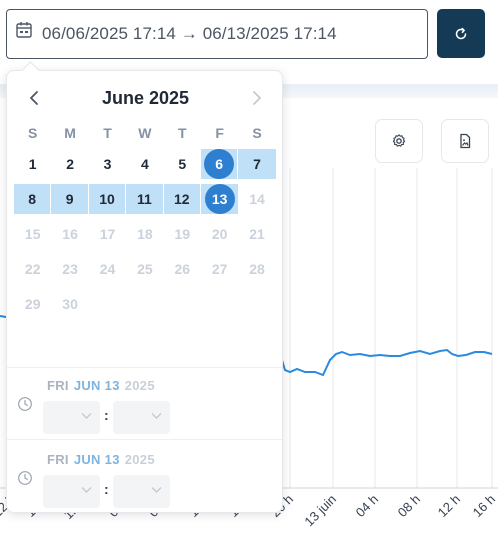 This screenshot has height=550, width=498. I want to click on chart-export-button, so click(465, 141).